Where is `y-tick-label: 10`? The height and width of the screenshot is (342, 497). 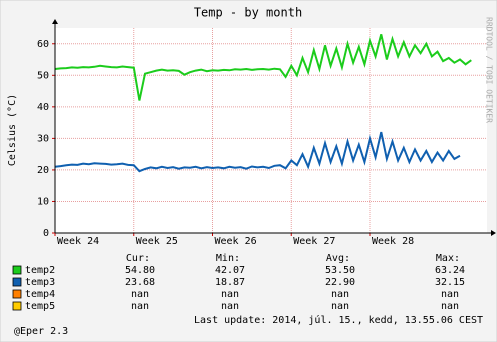
y-tick-label: 10 is located at coordinates (43, 201).